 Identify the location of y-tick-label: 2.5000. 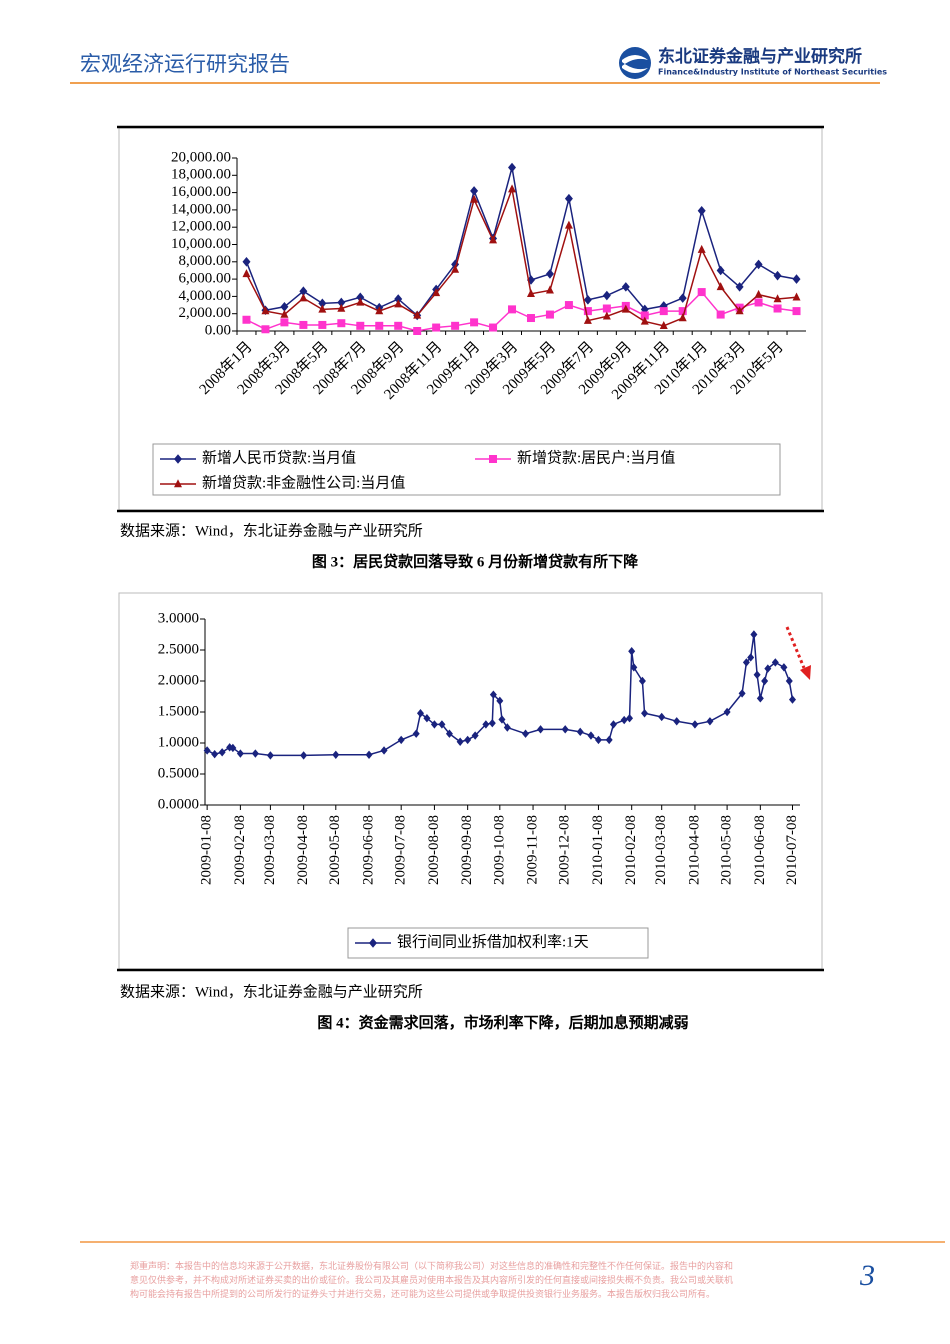
(178, 649).